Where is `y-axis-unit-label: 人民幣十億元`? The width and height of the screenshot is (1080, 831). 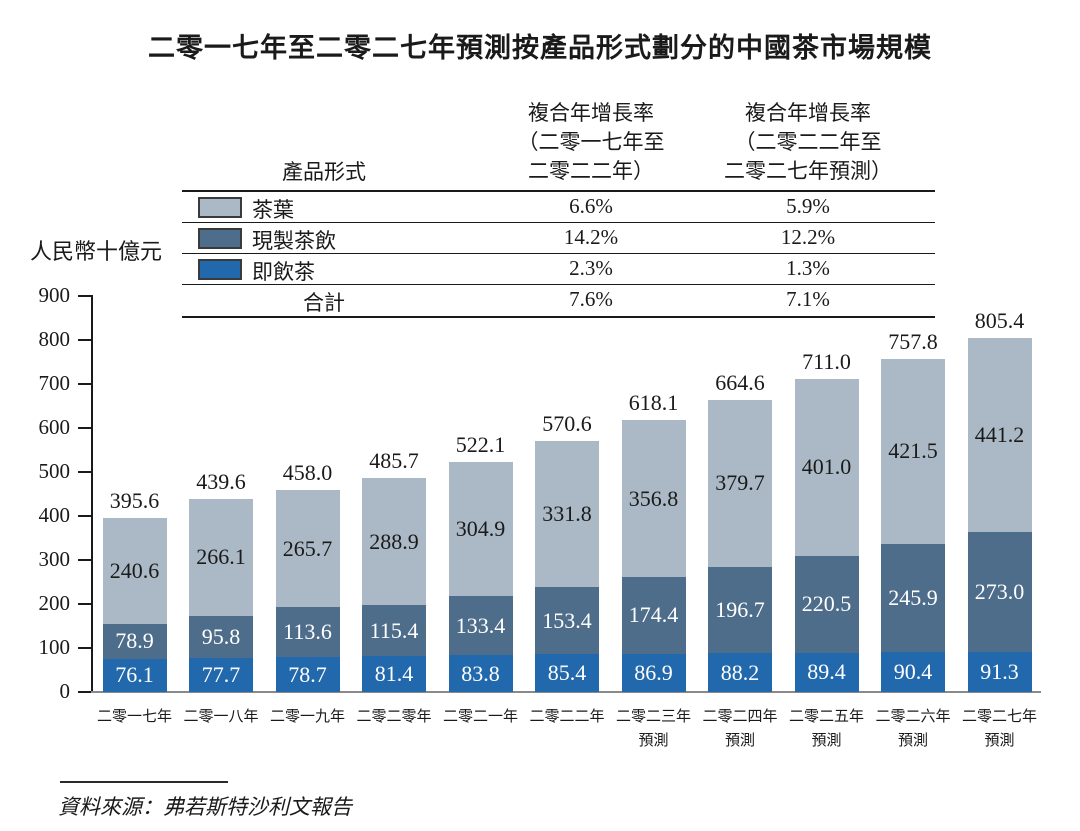 y-axis-unit-label: 人民幣十億元 is located at coordinates (96, 251).